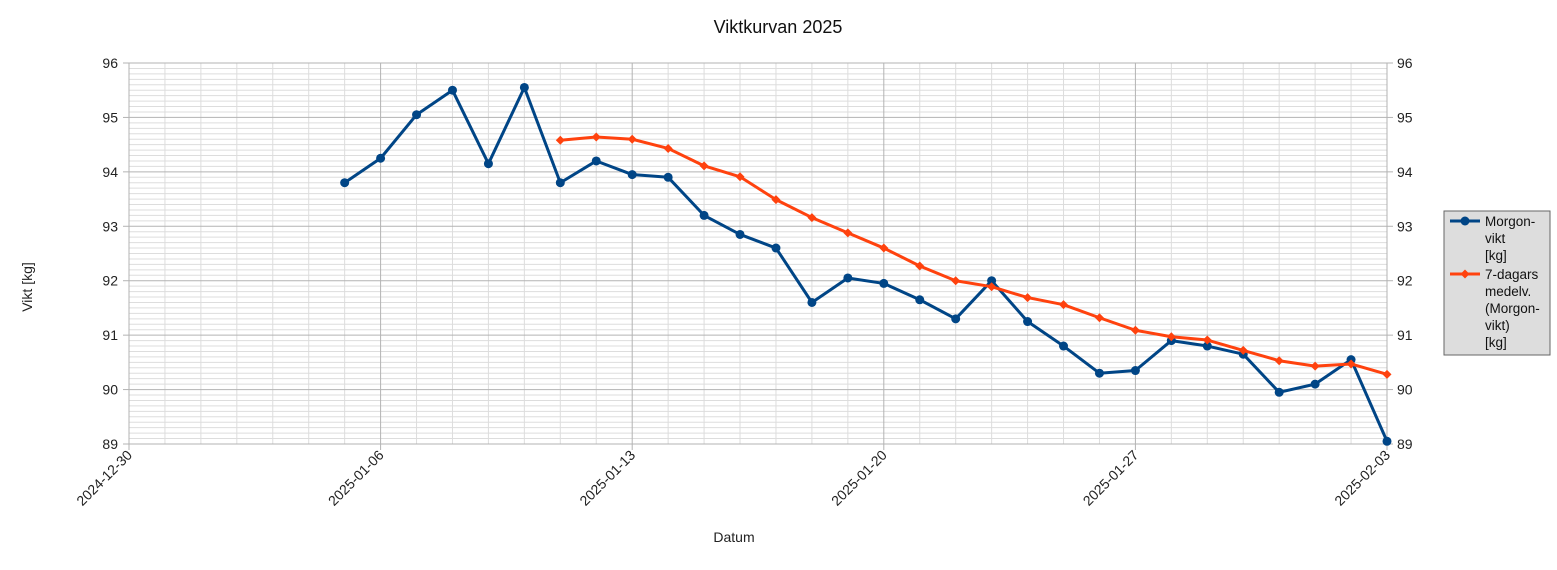 This screenshot has height=570, width=1557. Describe the element at coordinates (1495, 238) in the screenshot. I see `legend-label-1: vikt` at that location.